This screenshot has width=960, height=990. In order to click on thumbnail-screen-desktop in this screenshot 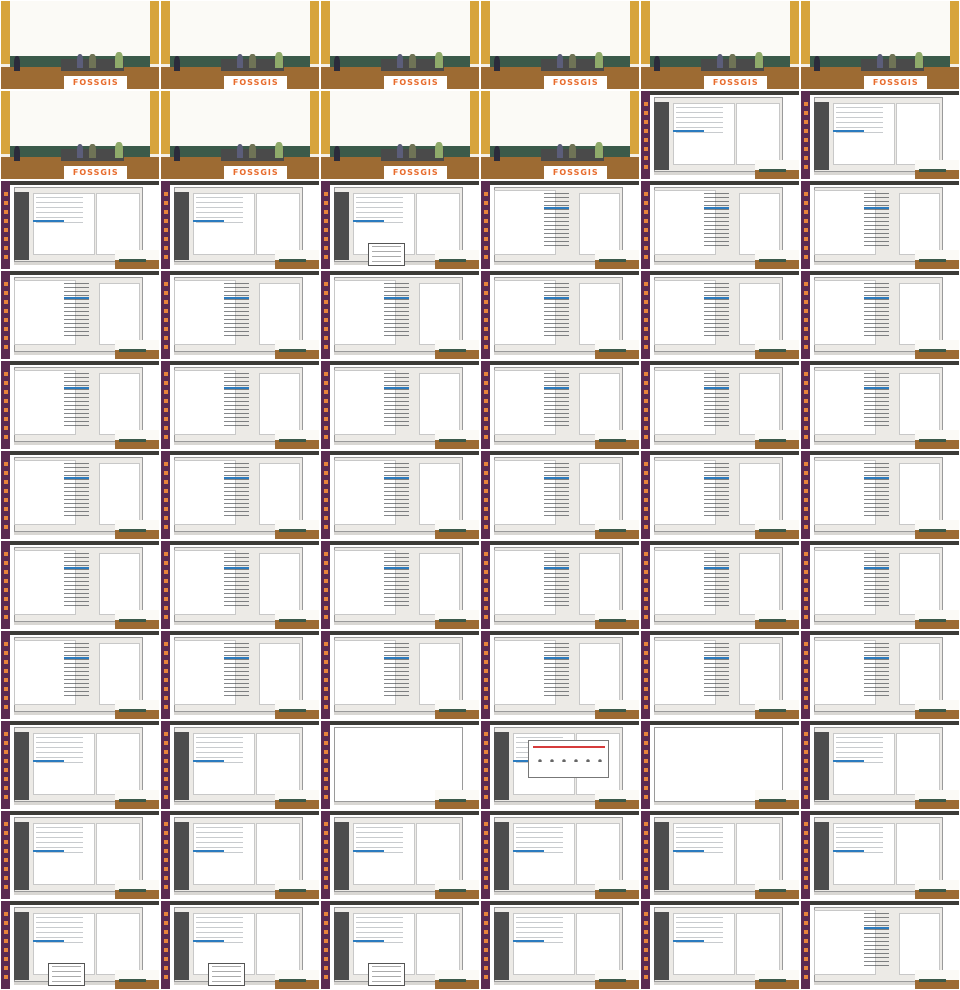, I will do `click(720, 855)`.